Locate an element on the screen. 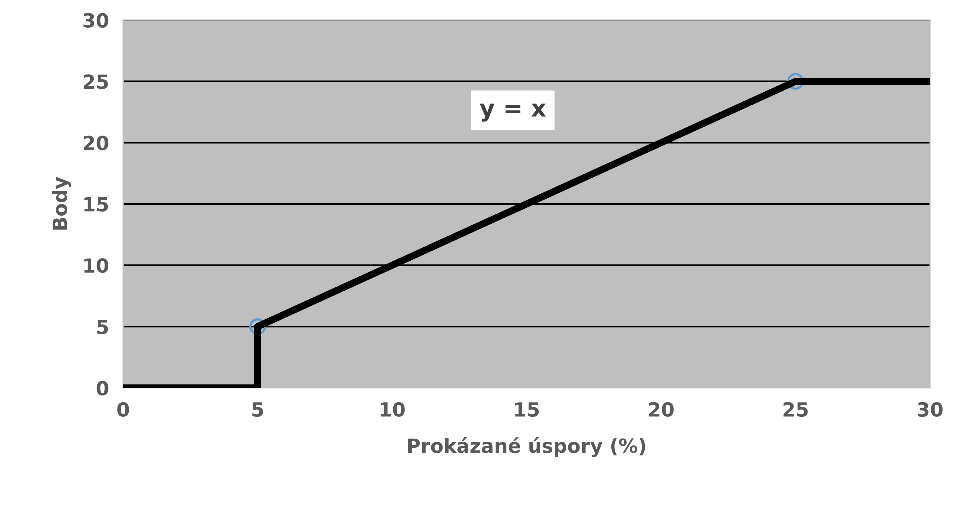 The width and height of the screenshot is (964, 508). annotation: y = x is located at coordinates (513, 113).